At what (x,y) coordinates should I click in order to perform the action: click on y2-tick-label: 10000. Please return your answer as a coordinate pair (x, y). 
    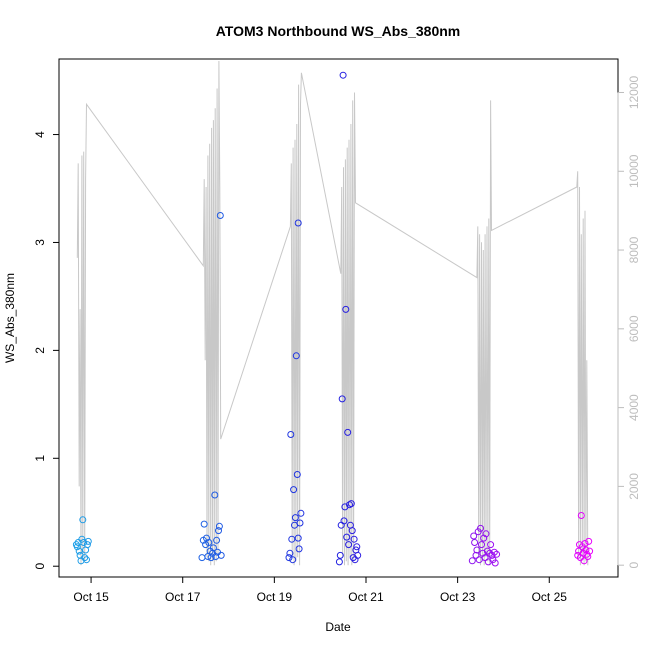
    Looking at the image, I should click on (634, 171).